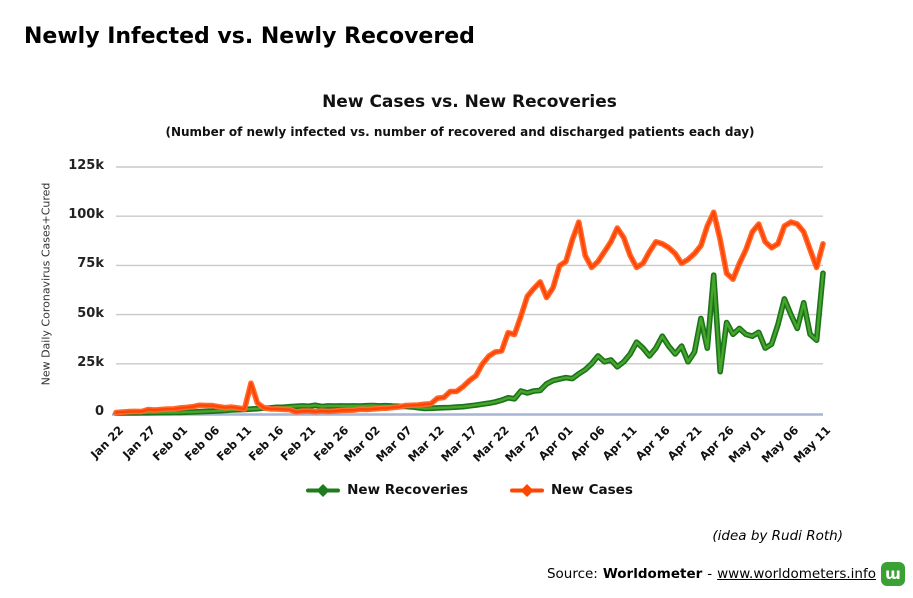  What do you see at coordinates (106, 442) in the screenshot?
I see `x-tick-label: Jan 22` at bounding box center [106, 442].